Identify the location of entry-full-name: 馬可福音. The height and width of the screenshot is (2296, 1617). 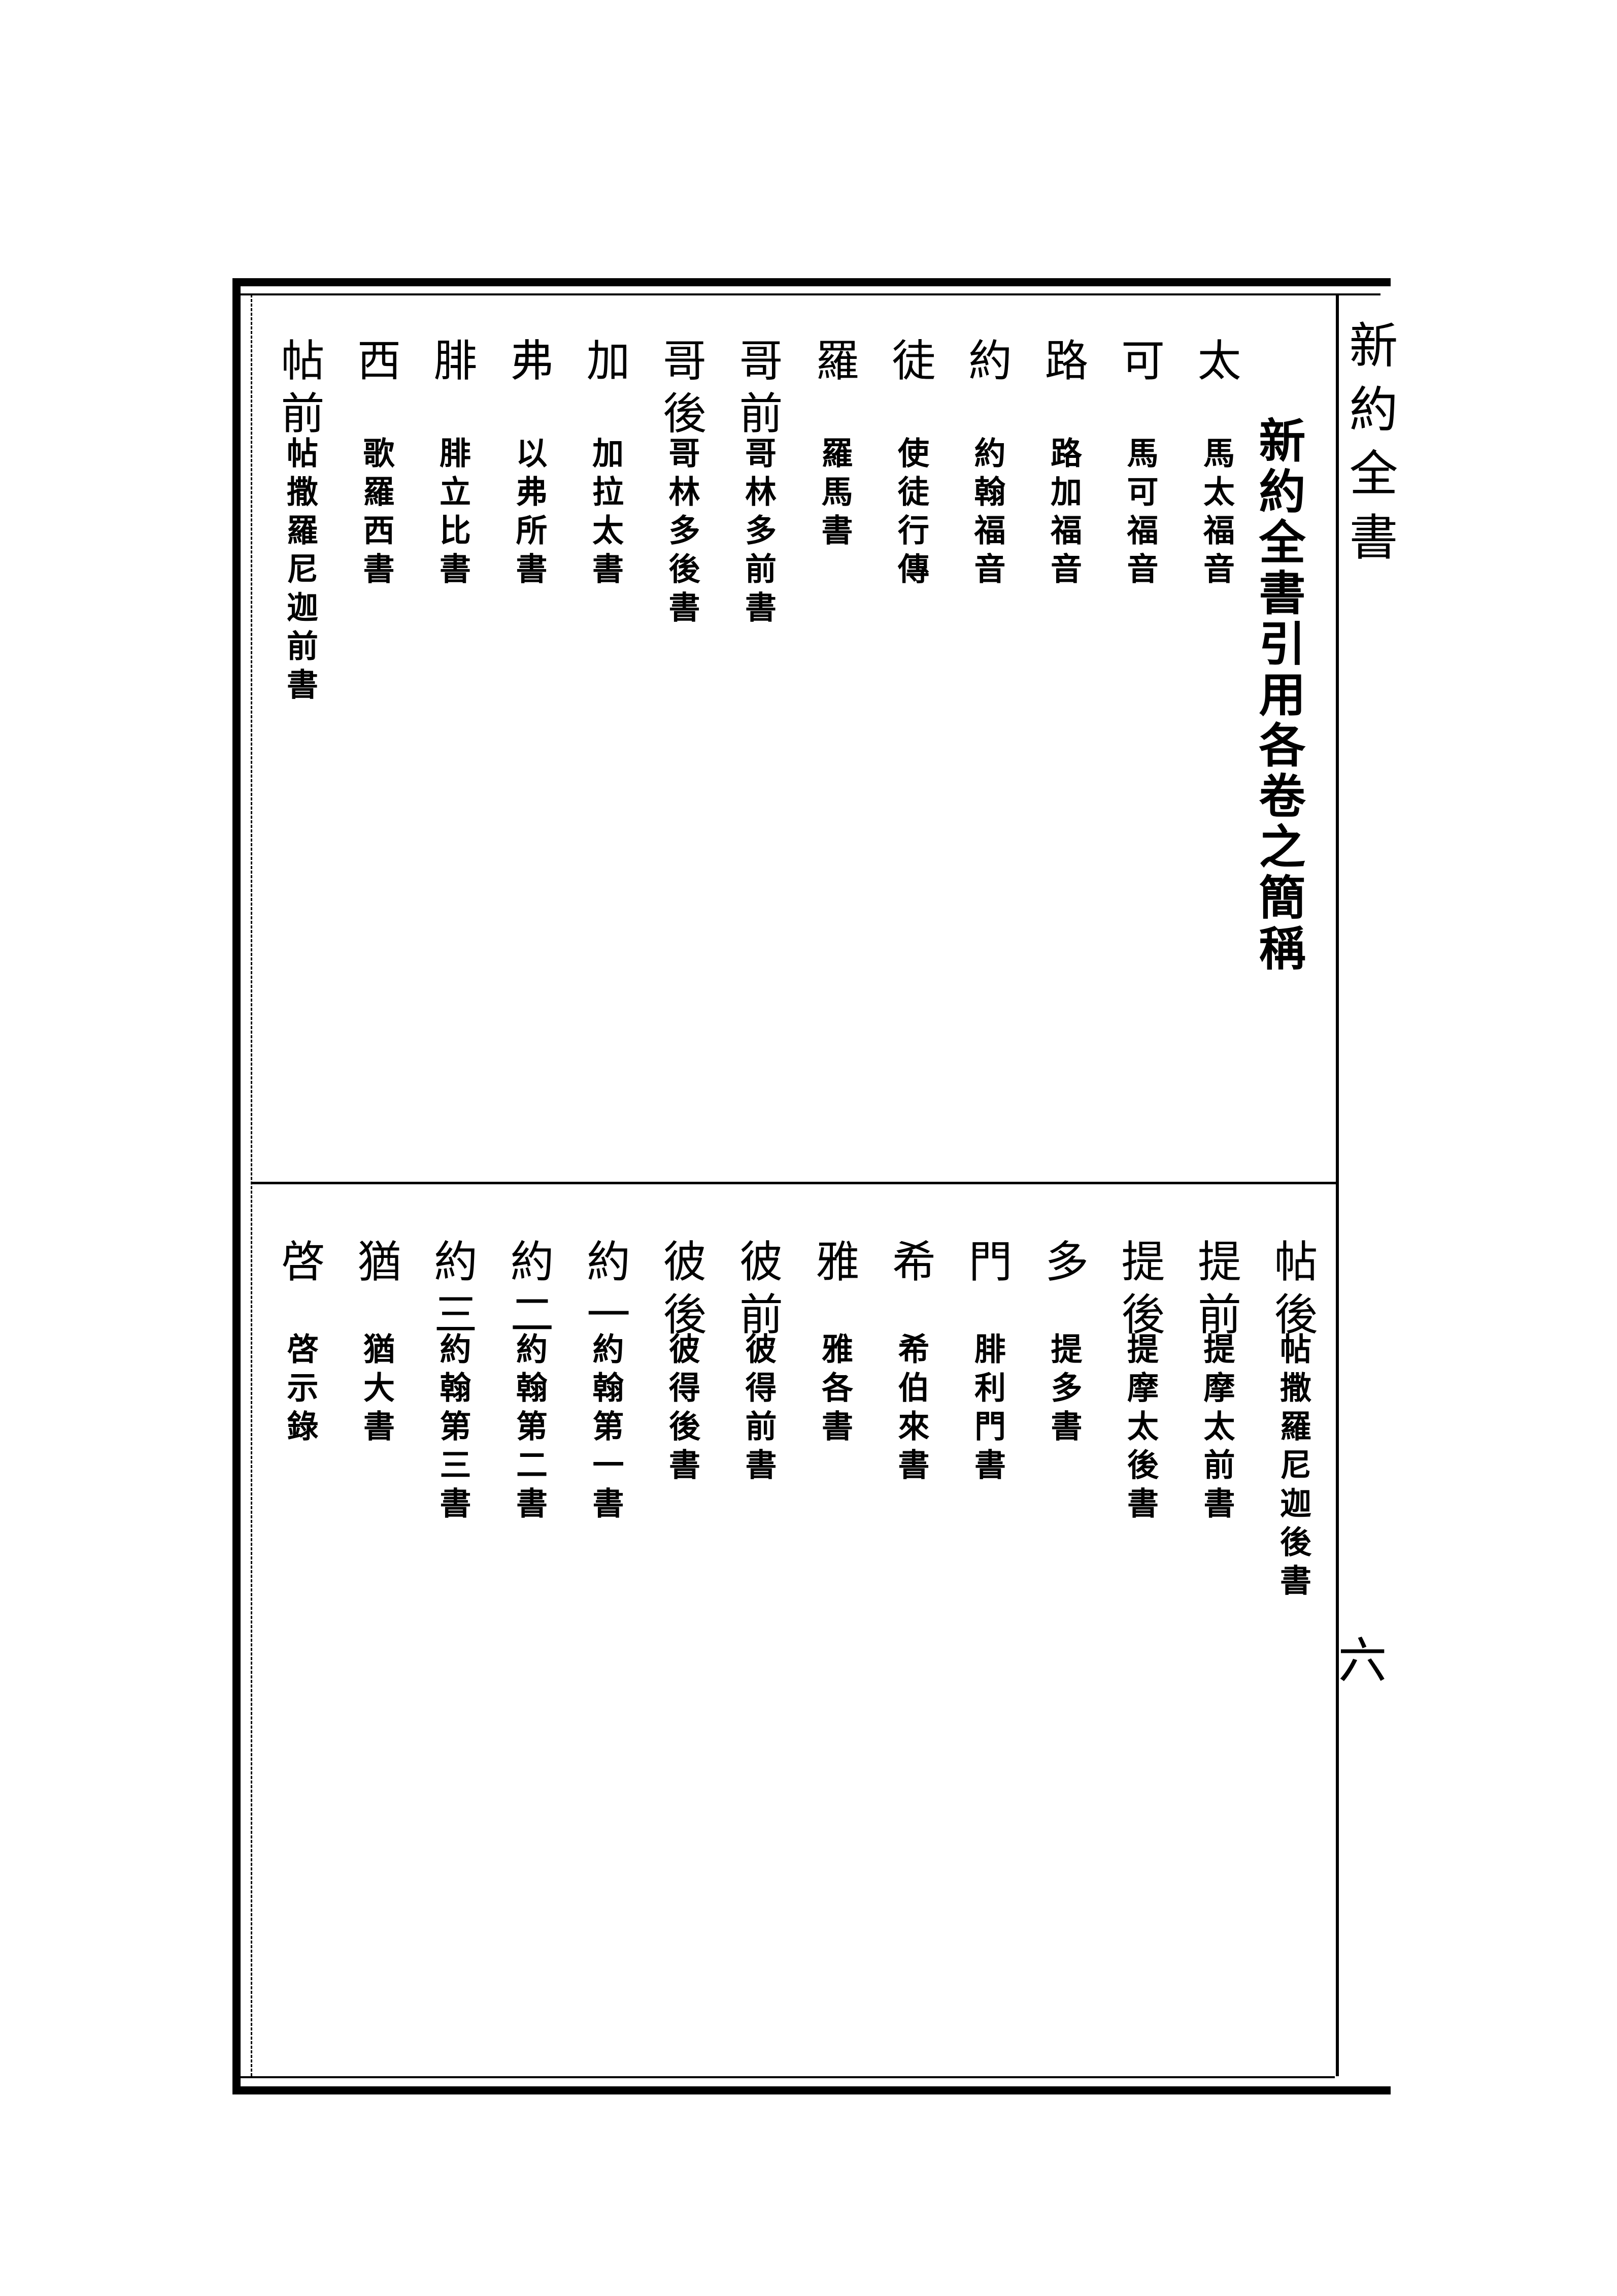
(1140, 514).